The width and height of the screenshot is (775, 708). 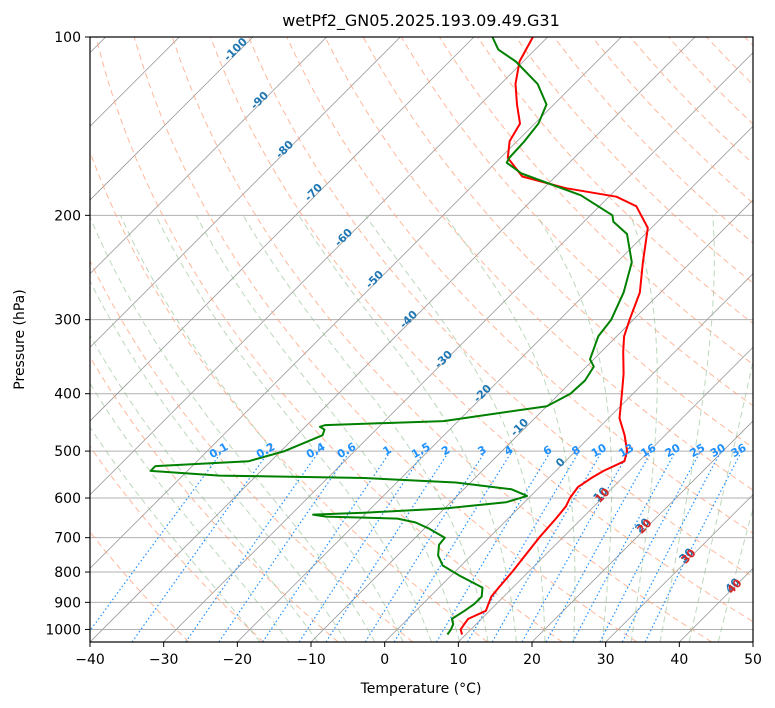 I want to click on dry-adiabat-label: -30, so click(x=443, y=359).